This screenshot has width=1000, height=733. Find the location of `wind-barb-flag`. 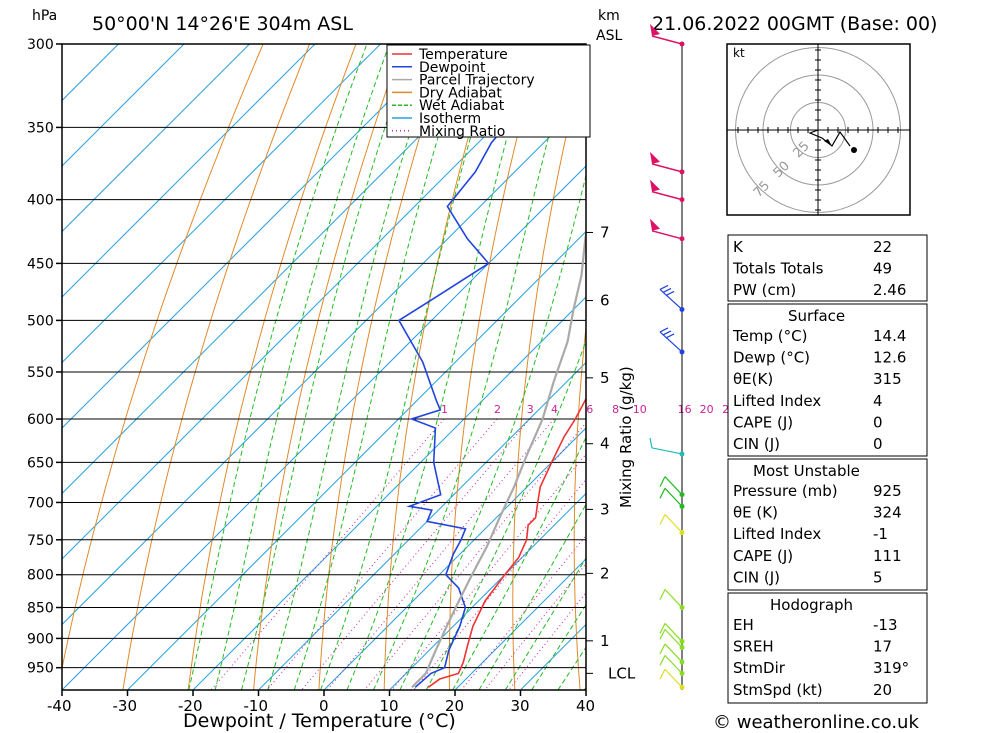

wind-barb-flag is located at coordinates (655, 30).